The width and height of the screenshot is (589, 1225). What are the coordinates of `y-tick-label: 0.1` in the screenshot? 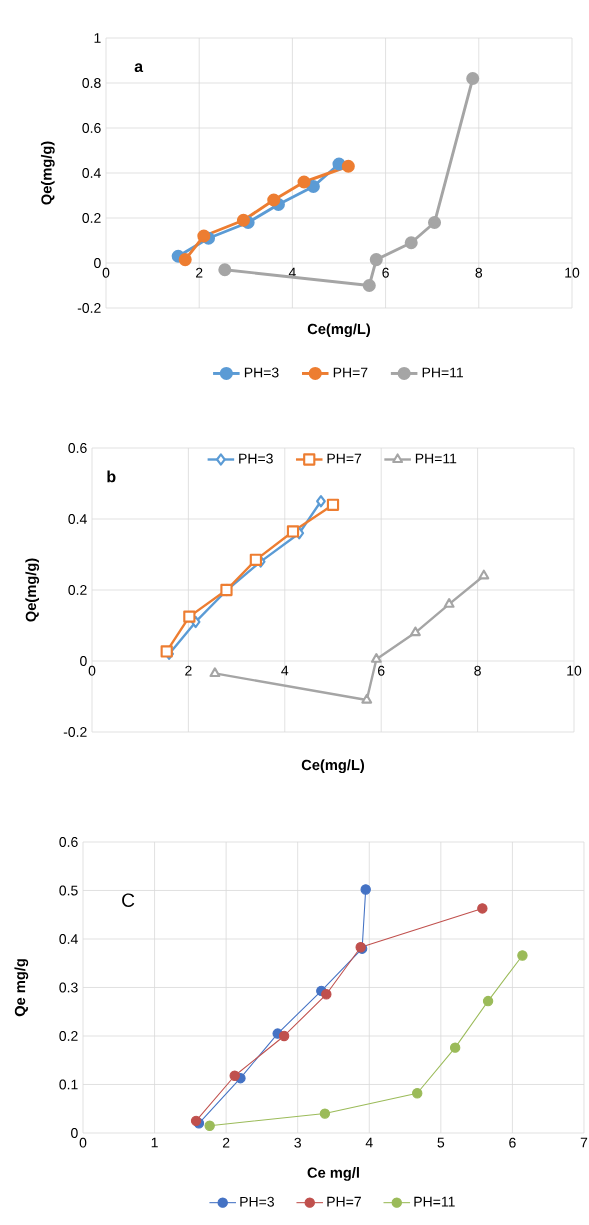 It's located at (68, 1084).